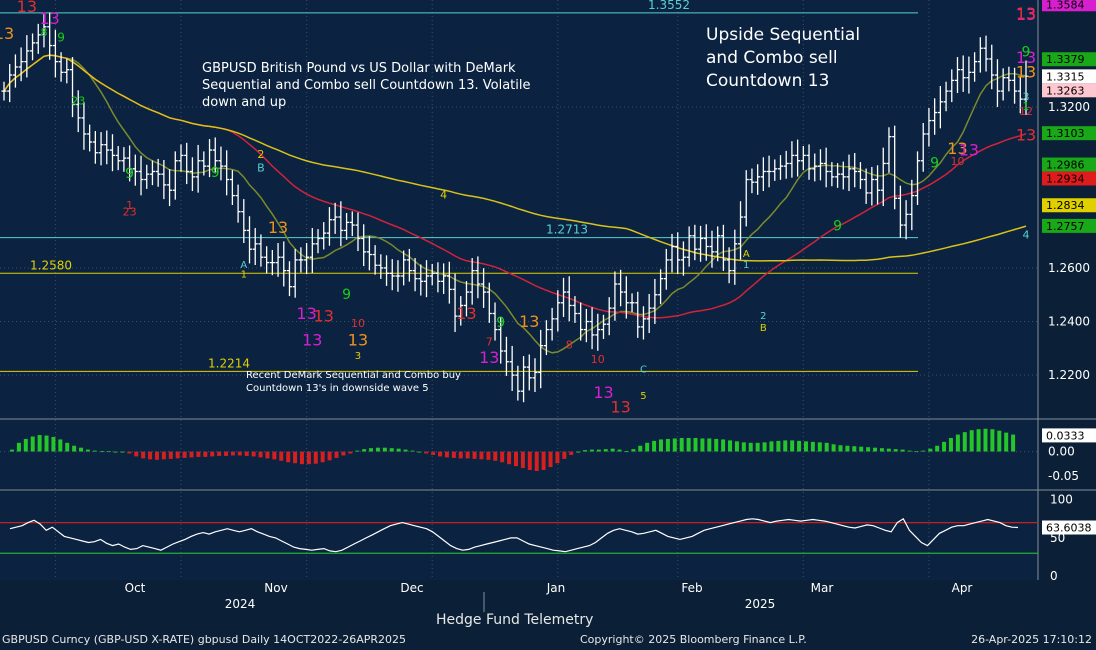 The image size is (1096, 650). I want to click on td-count-label: 4, so click(1026, 234).